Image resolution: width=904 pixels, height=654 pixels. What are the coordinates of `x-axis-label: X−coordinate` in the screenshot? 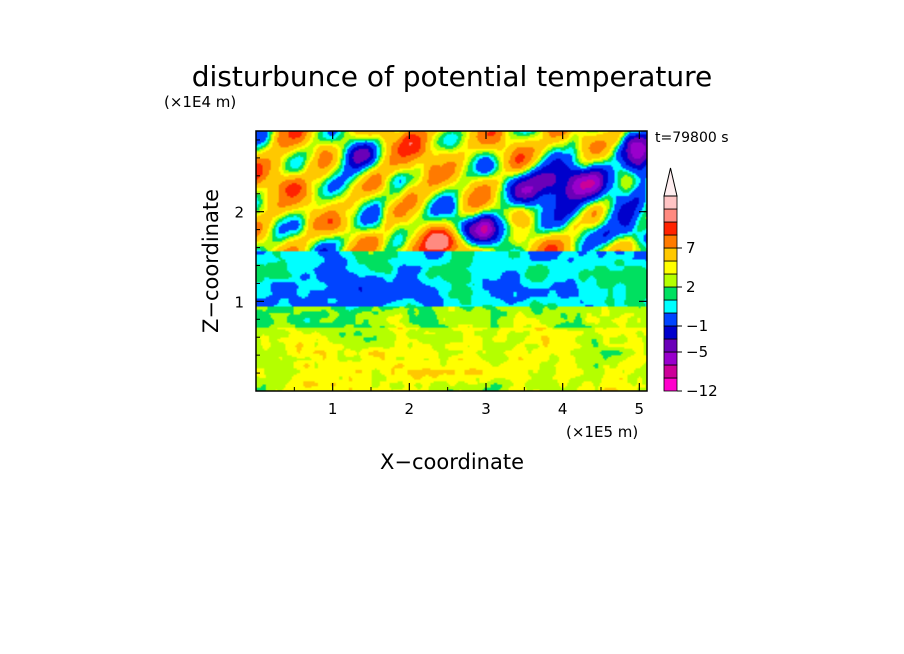 It's located at (452, 462).